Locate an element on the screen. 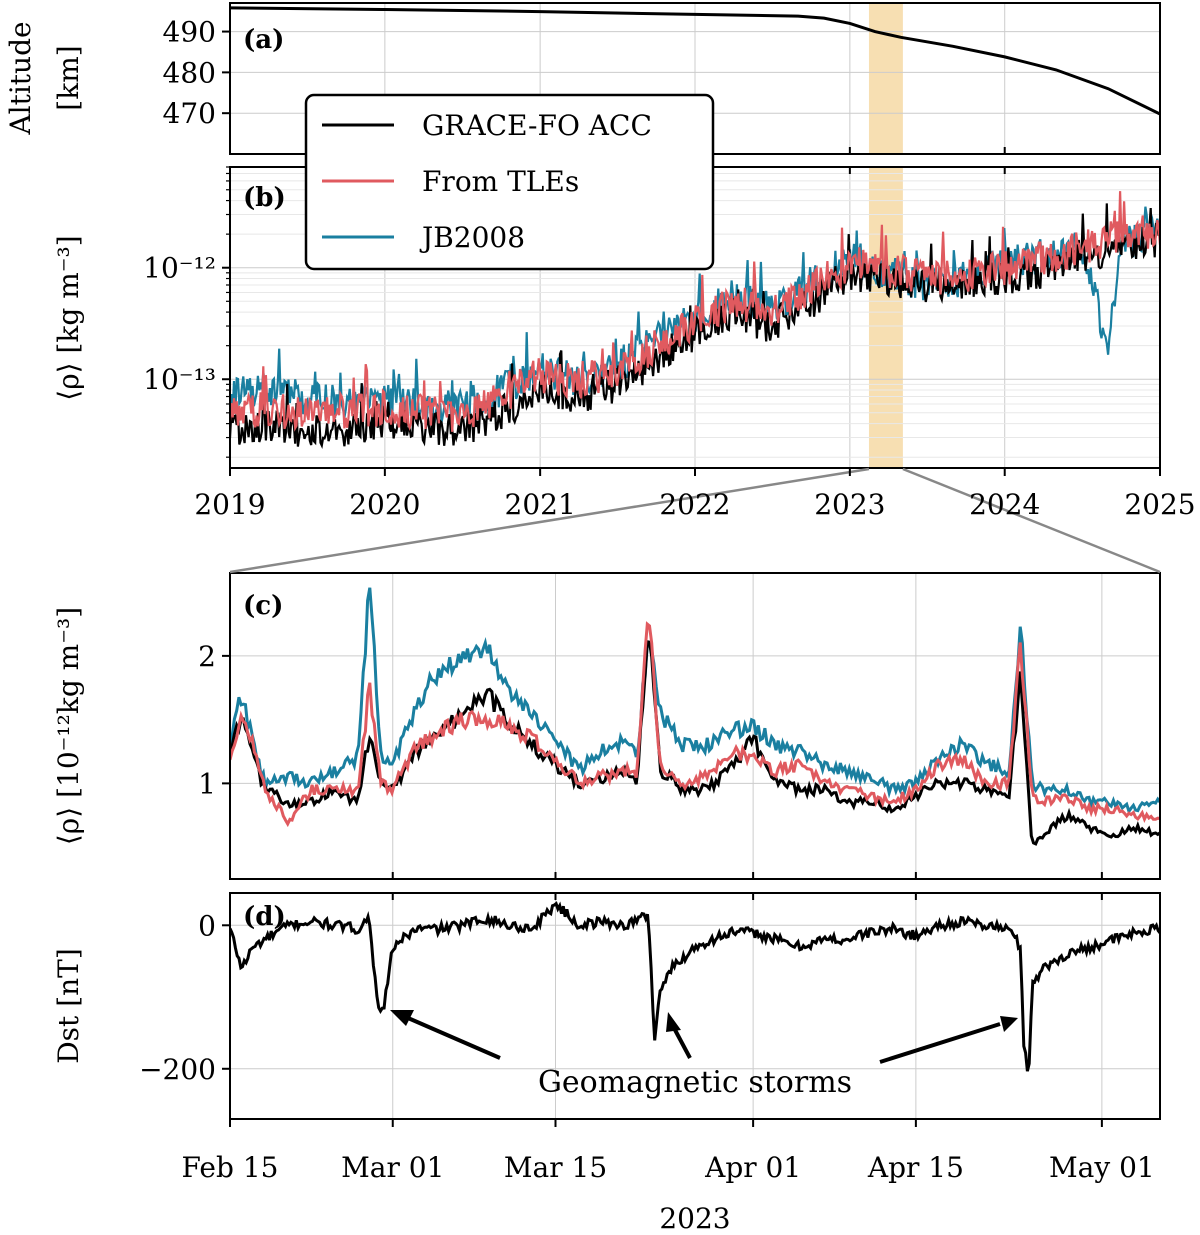  legend-box is located at coordinates (509, 182).